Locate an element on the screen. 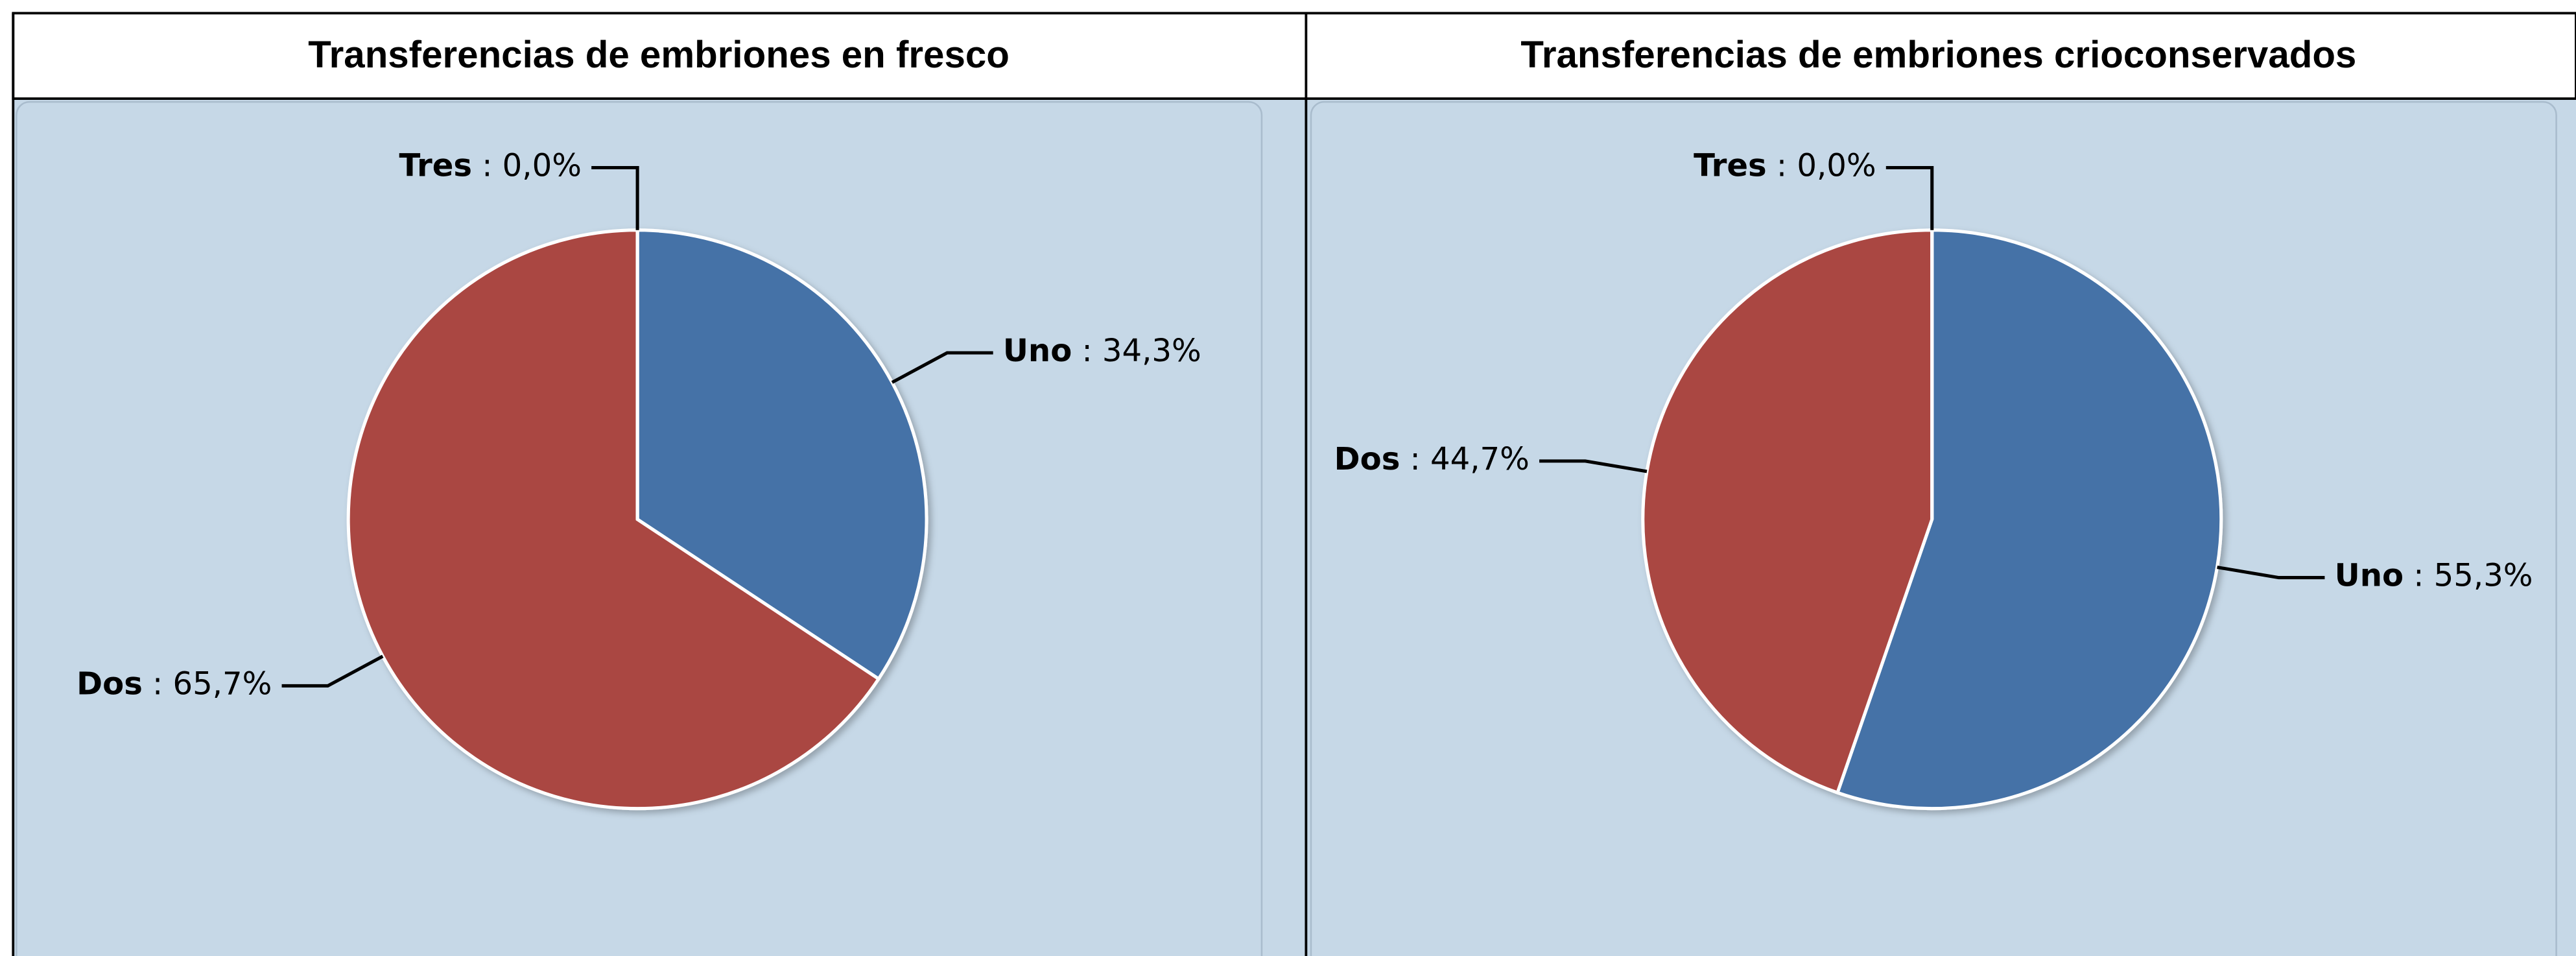 The width and height of the screenshot is (2576, 956). label-value: 65,7% is located at coordinates (222, 683).